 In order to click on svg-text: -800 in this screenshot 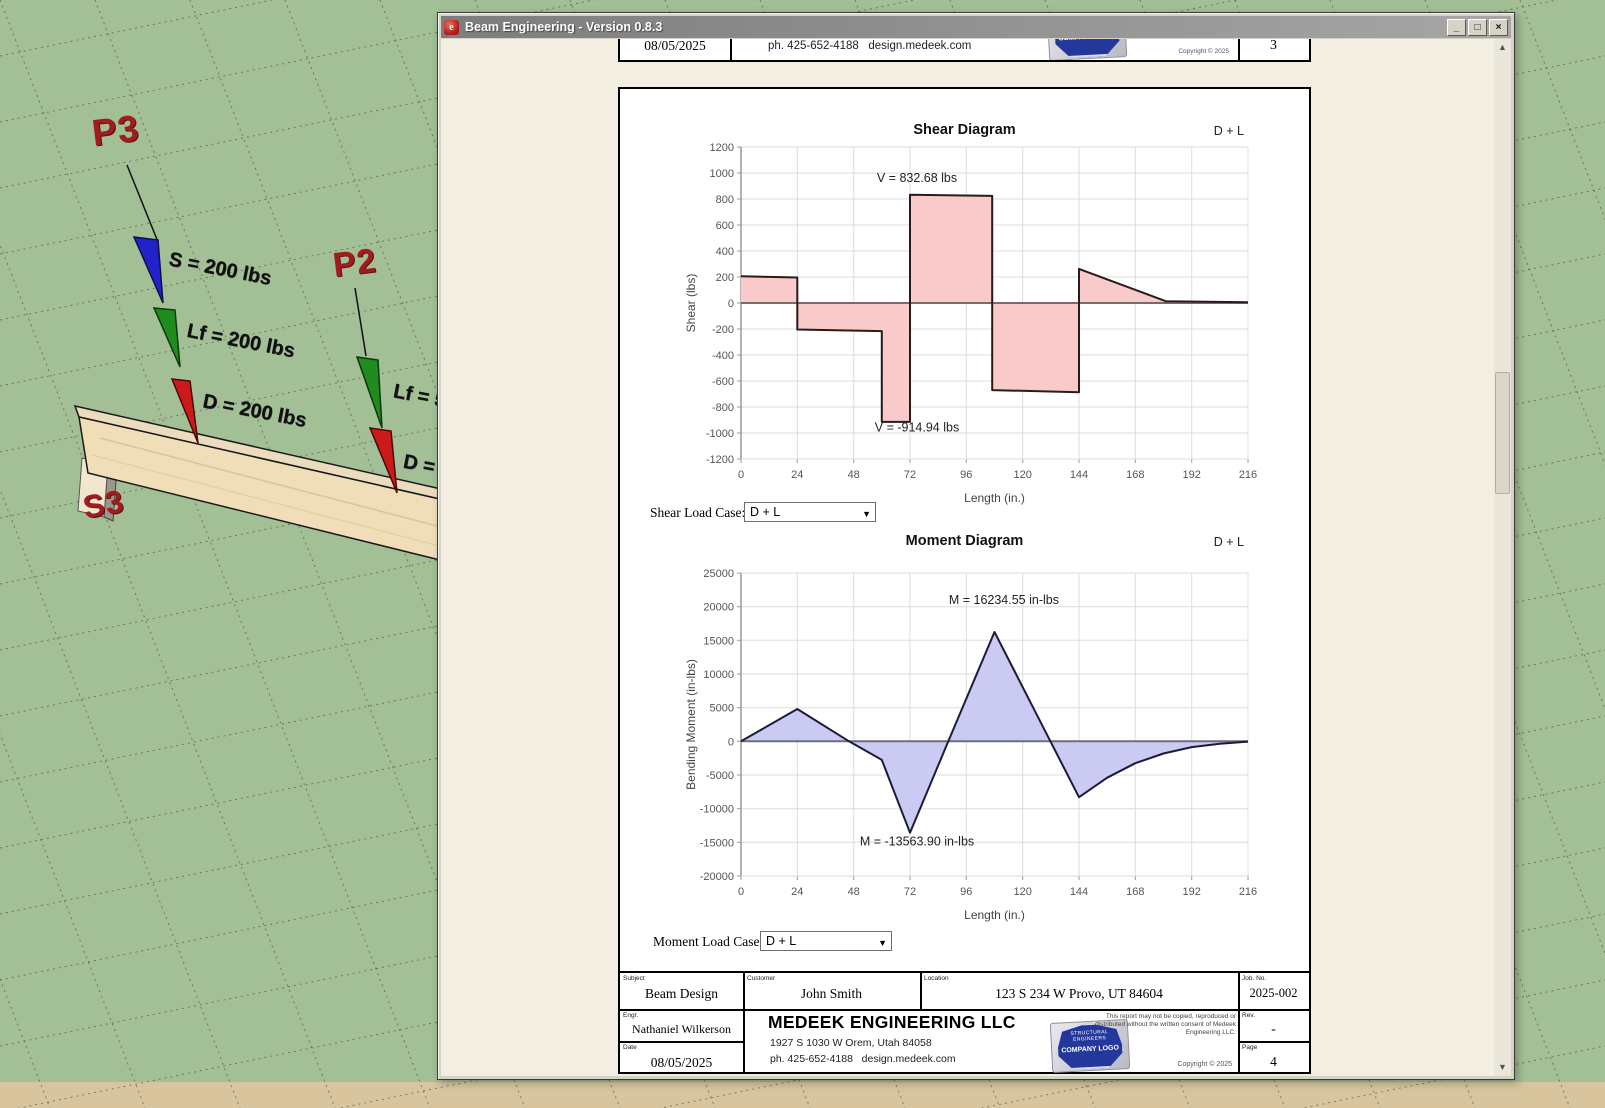, I will do `click(723, 408)`.